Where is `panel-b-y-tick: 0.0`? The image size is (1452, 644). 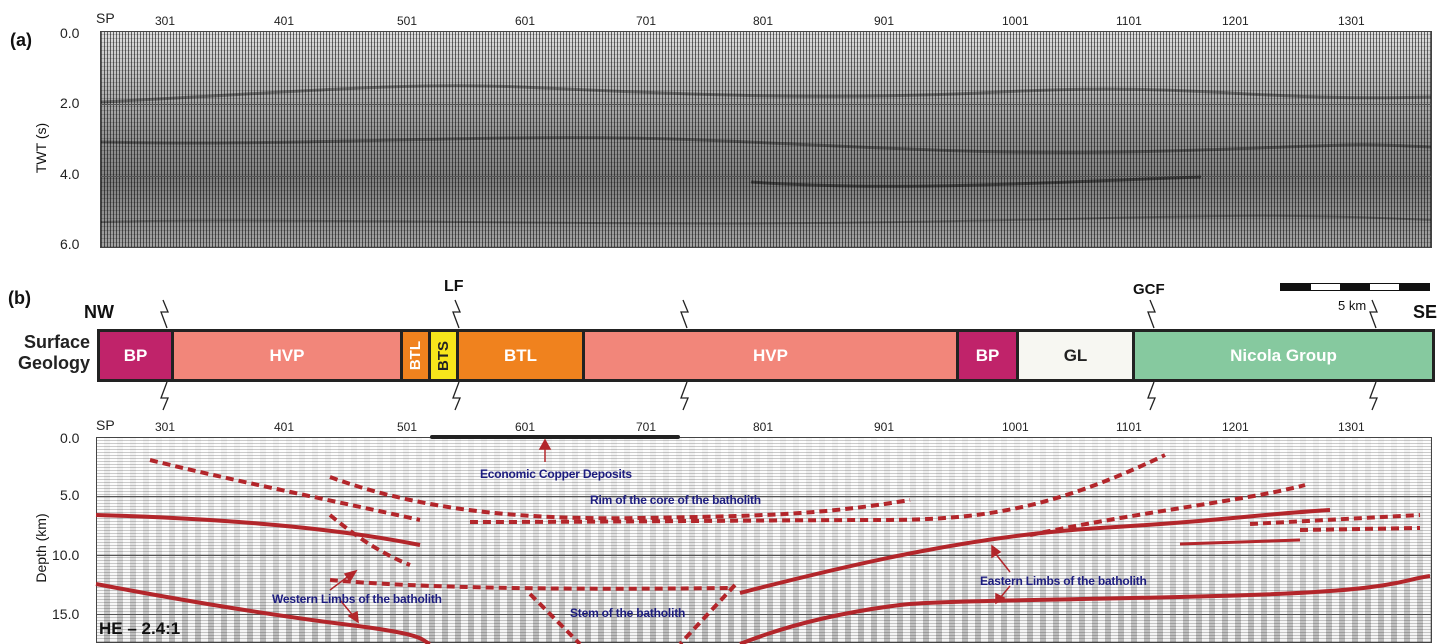
panel-b-y-tick: 0.0 is located at coordinates (70, 438).